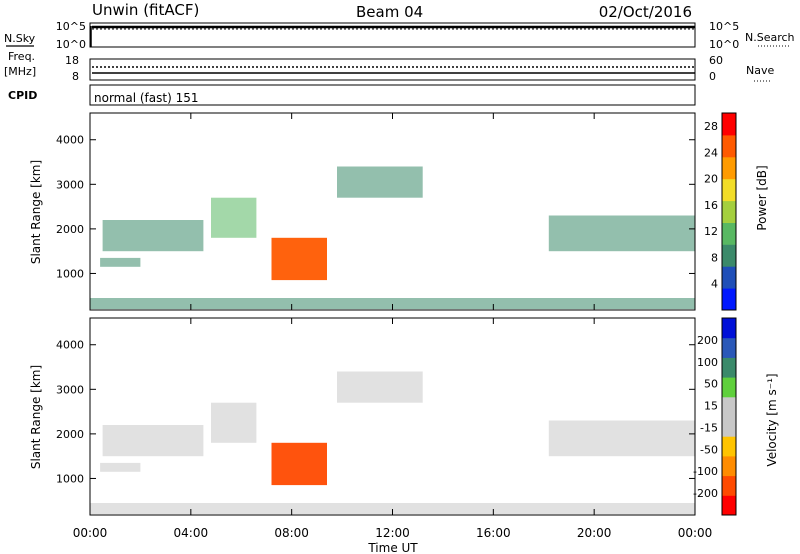 This screenshot has width=800, height=554. I want to click on cpid-label: CPID, so click(22, 95).